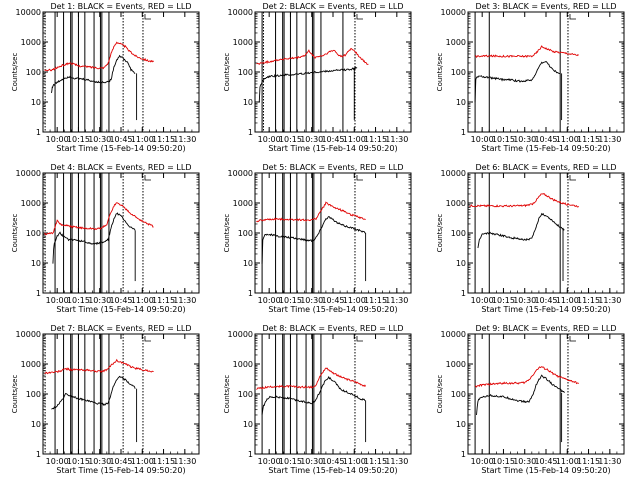 The height and width of the screenshot is (484, 640). I want to click on panel-title: Det 2: BLACK = Events, RED = LLD, so click(333, 6).